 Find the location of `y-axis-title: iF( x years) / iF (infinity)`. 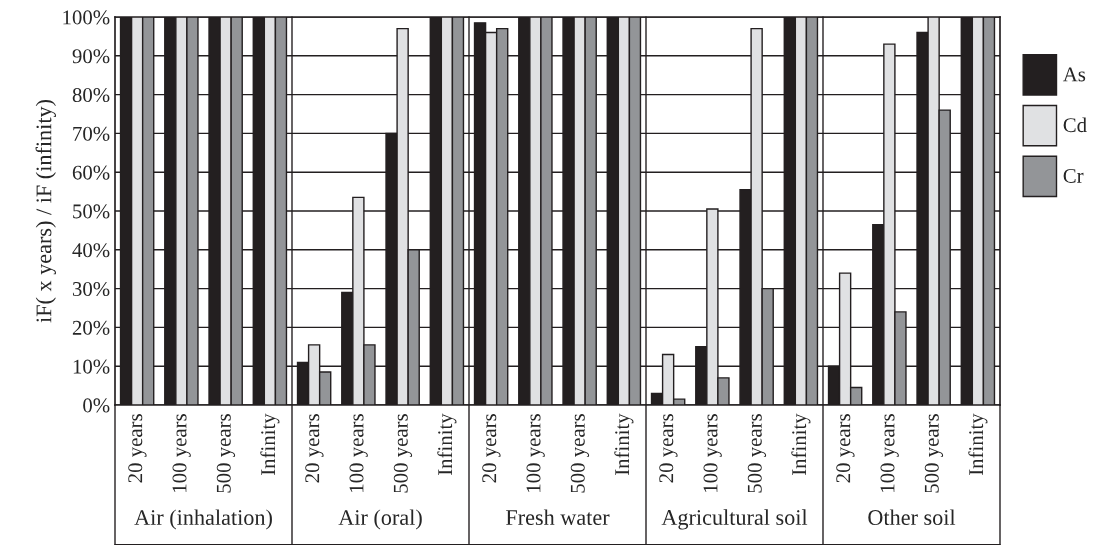

y-axis-title: iF( x years) / iF (infinity) is located at coordinates (45, 211).